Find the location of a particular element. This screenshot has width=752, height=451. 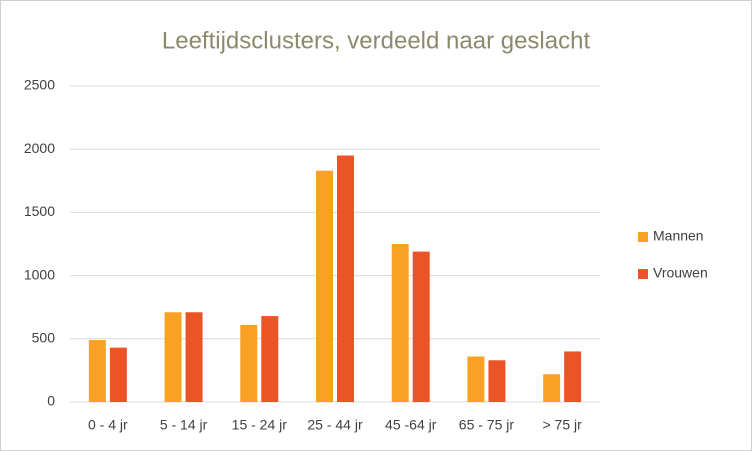

y-tick-label: 1500 is located at coordinates (39, 211).